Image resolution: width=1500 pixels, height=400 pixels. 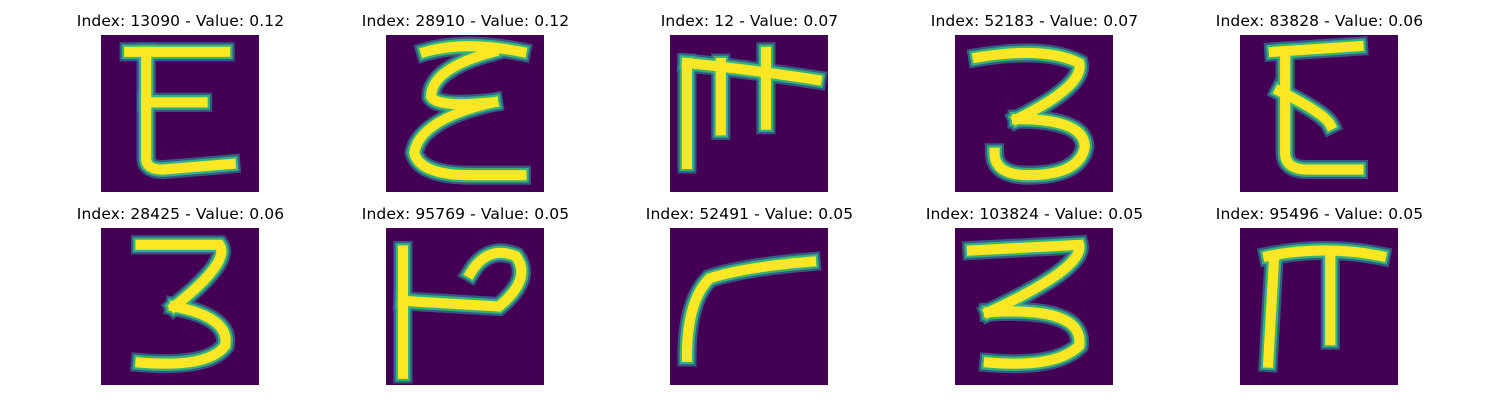 I want to click on panel-title: Index: 52491 - Value: 0.05, so click(x=749, y=214).